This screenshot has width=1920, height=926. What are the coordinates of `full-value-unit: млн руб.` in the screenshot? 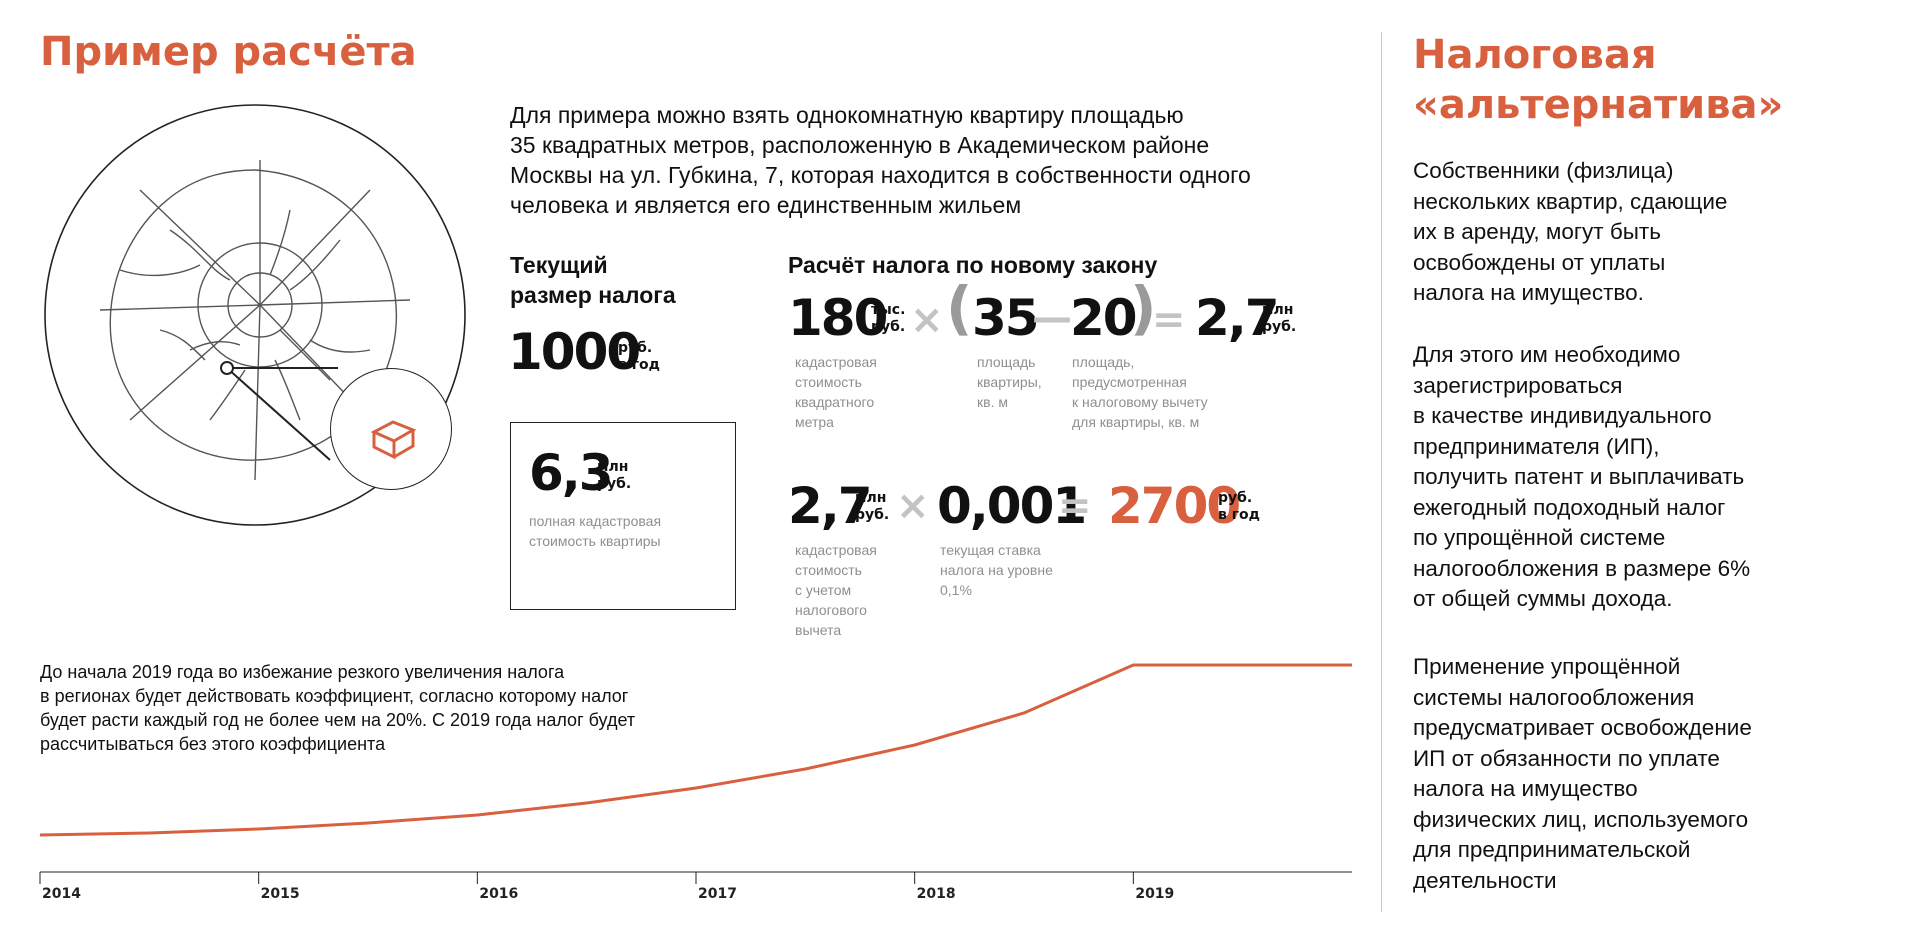 It's located at (614, 475).